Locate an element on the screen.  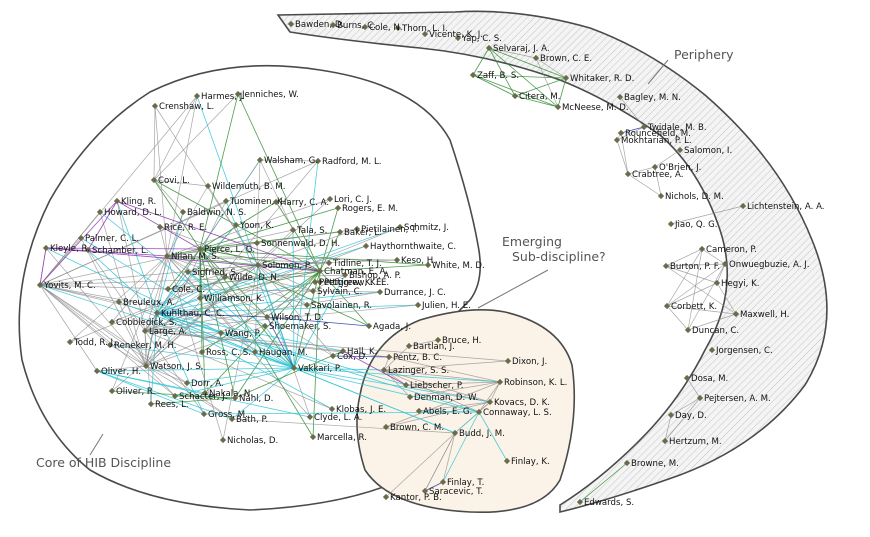
author-label: Pietilainen, T. is located at coordinates (389, 230).